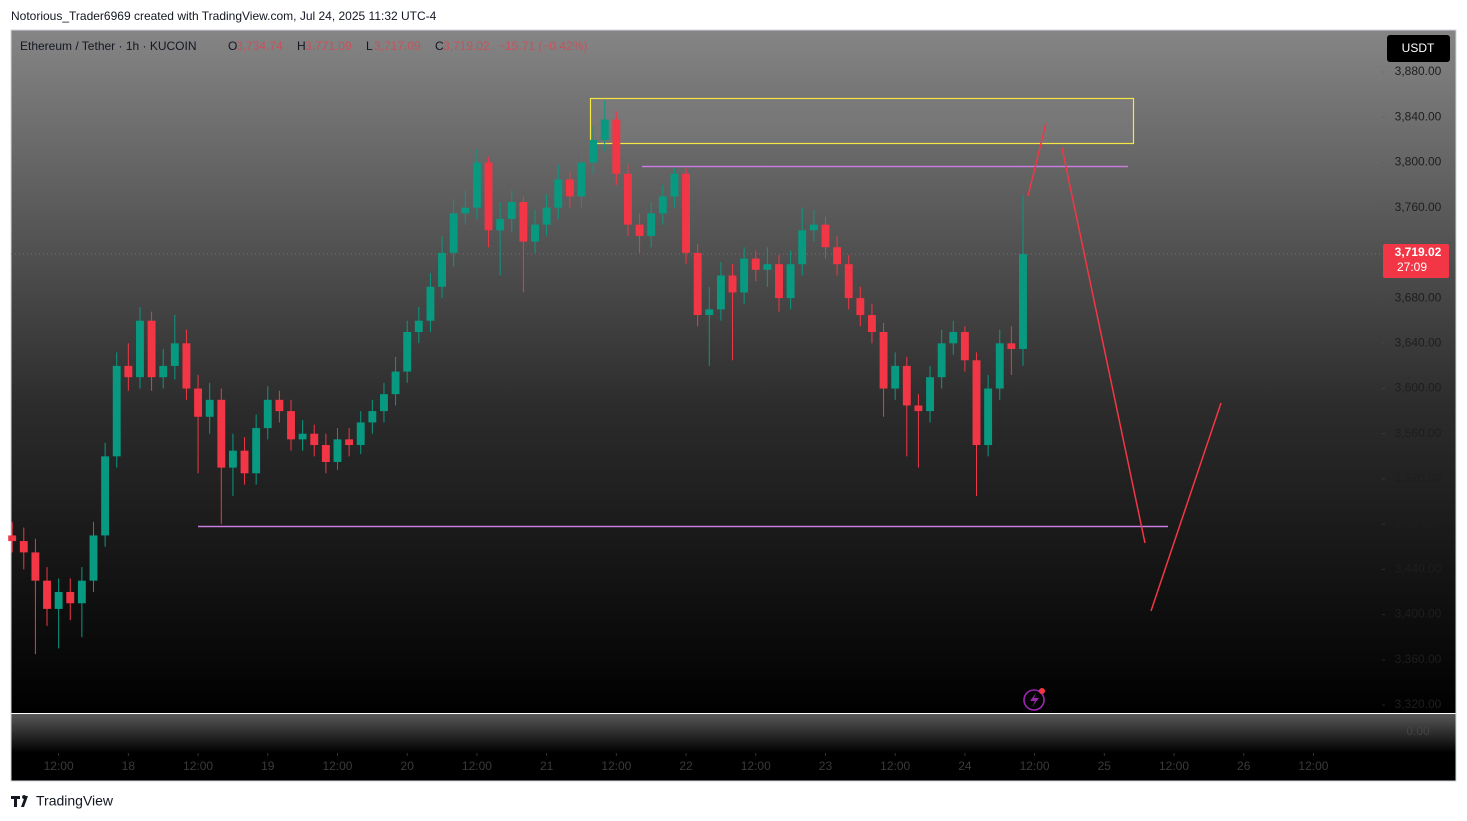 Image resolution: width=1467 pixels, height=821 pixels. What do you see at coordinates (369, 46) in the screenshot?
I see `ohlc-key: L` at bounding box center [369, 46].